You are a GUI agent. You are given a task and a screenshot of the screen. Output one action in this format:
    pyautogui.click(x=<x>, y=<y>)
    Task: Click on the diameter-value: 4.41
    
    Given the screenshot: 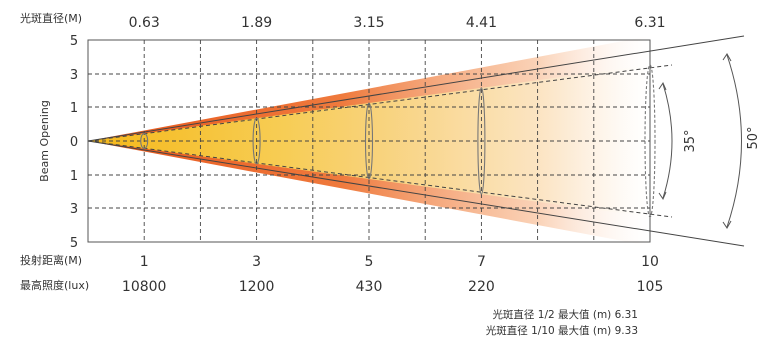 What is the action you would take?
    pyautogui.click(x=481, y=23)
    